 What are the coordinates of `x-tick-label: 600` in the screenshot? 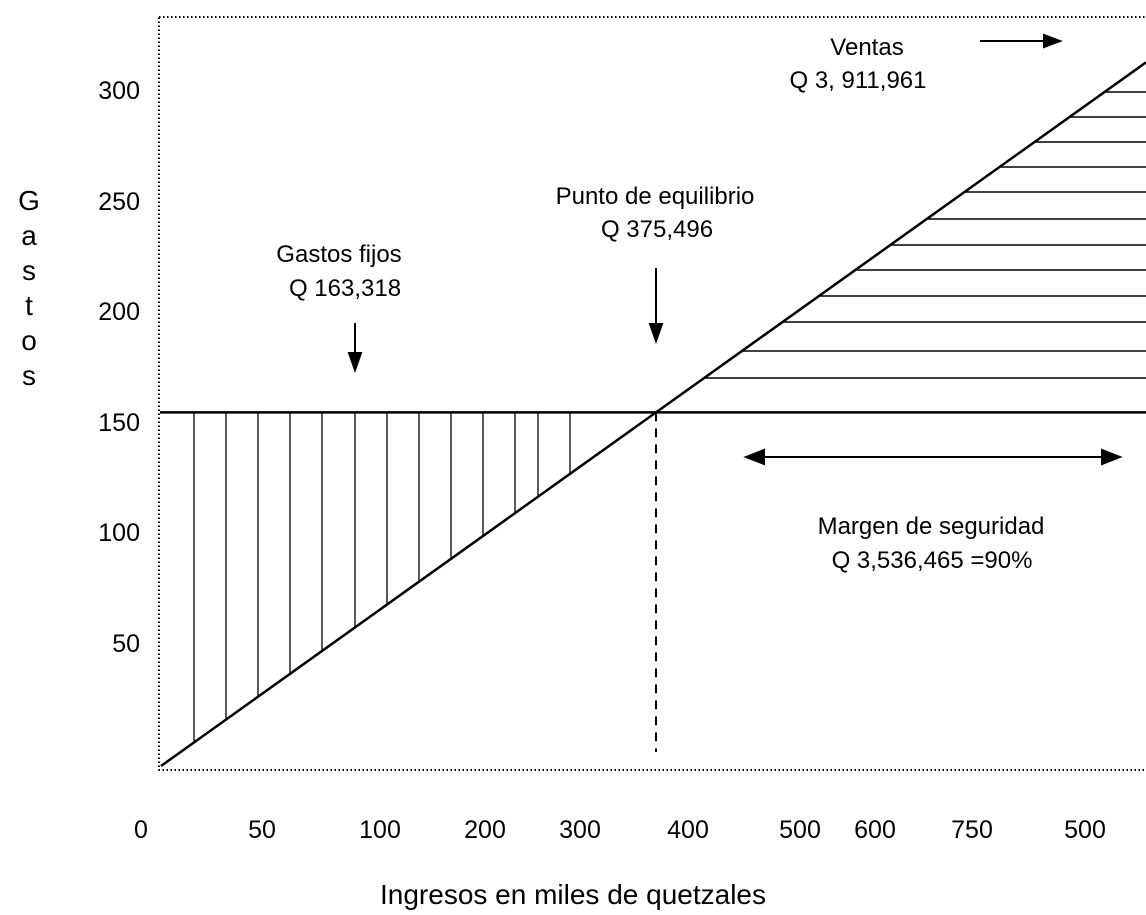 It's located at (875, 830).